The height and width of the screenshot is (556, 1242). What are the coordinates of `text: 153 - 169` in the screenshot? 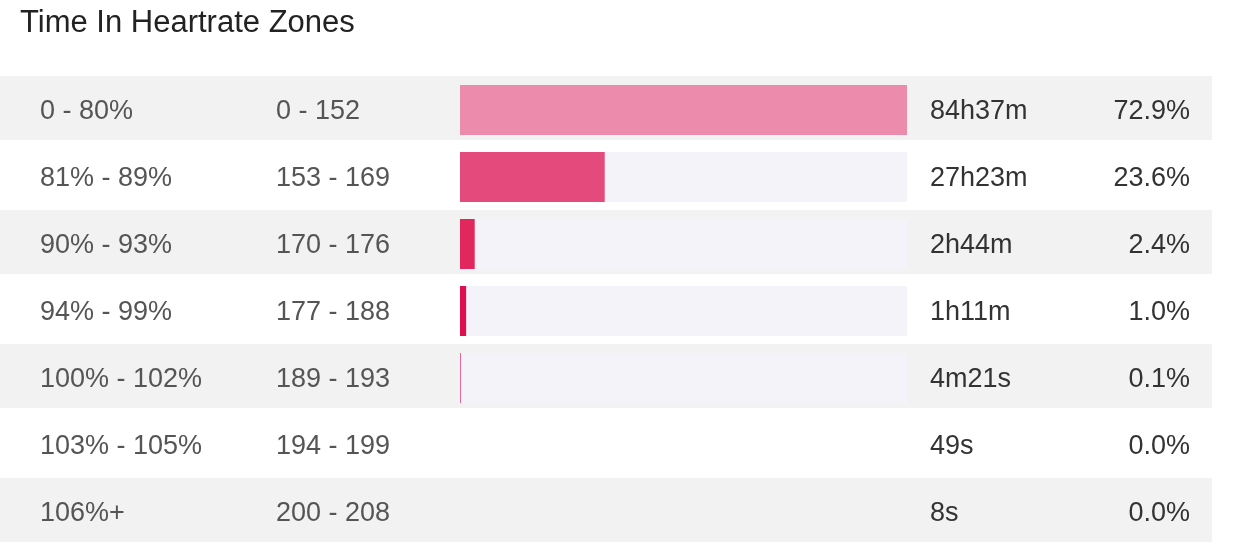 It's located at (333, 176).